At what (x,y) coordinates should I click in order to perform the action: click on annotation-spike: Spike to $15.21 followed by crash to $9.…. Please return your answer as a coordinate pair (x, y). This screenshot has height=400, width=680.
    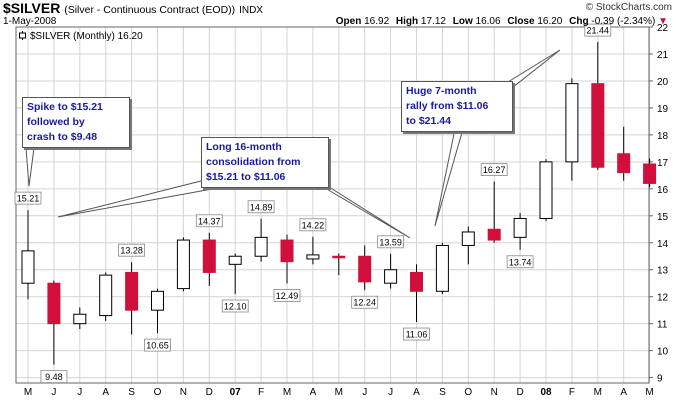
    Looking at the image, I should click on (76, 122).